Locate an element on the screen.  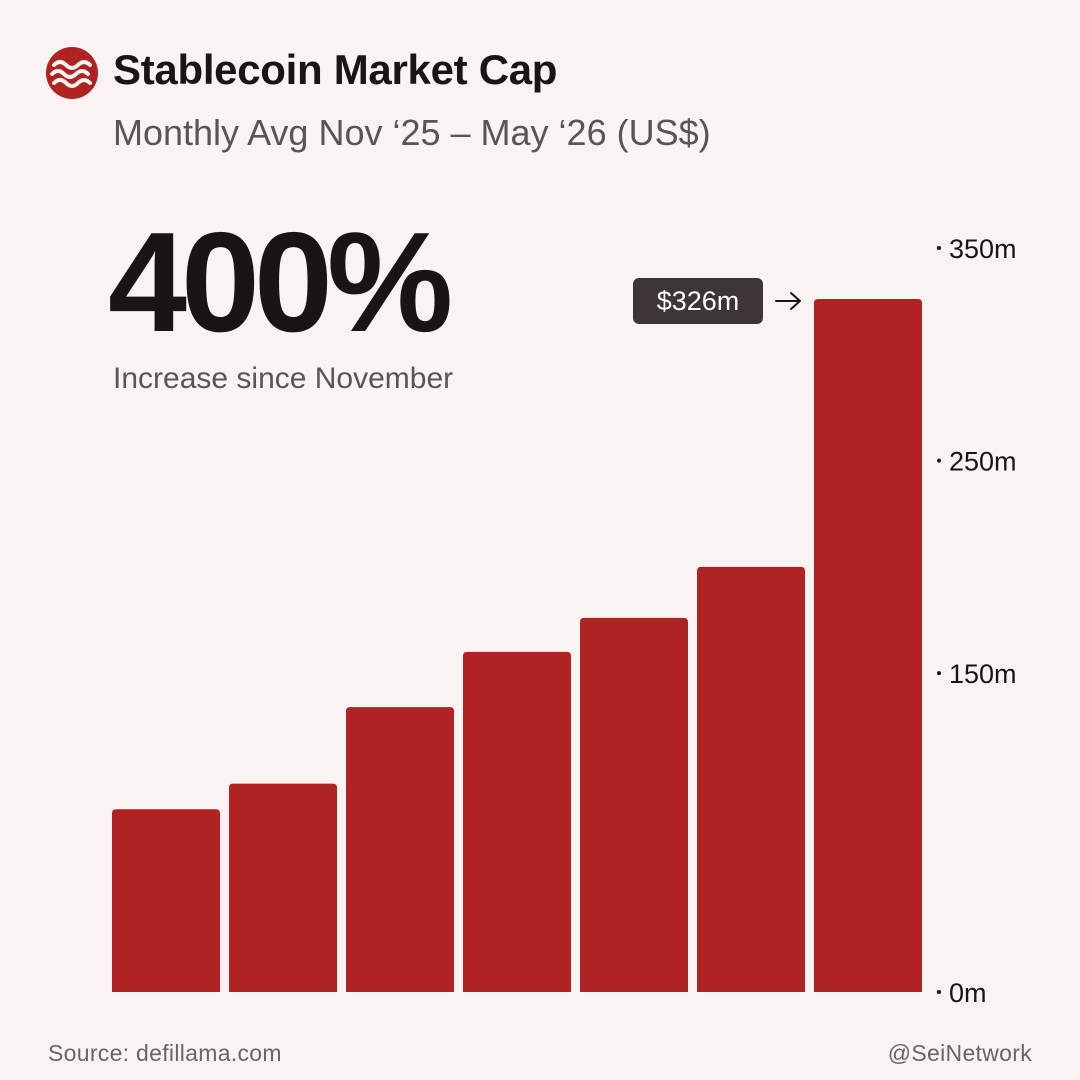
callout-box is located at coordinates (698, 301).